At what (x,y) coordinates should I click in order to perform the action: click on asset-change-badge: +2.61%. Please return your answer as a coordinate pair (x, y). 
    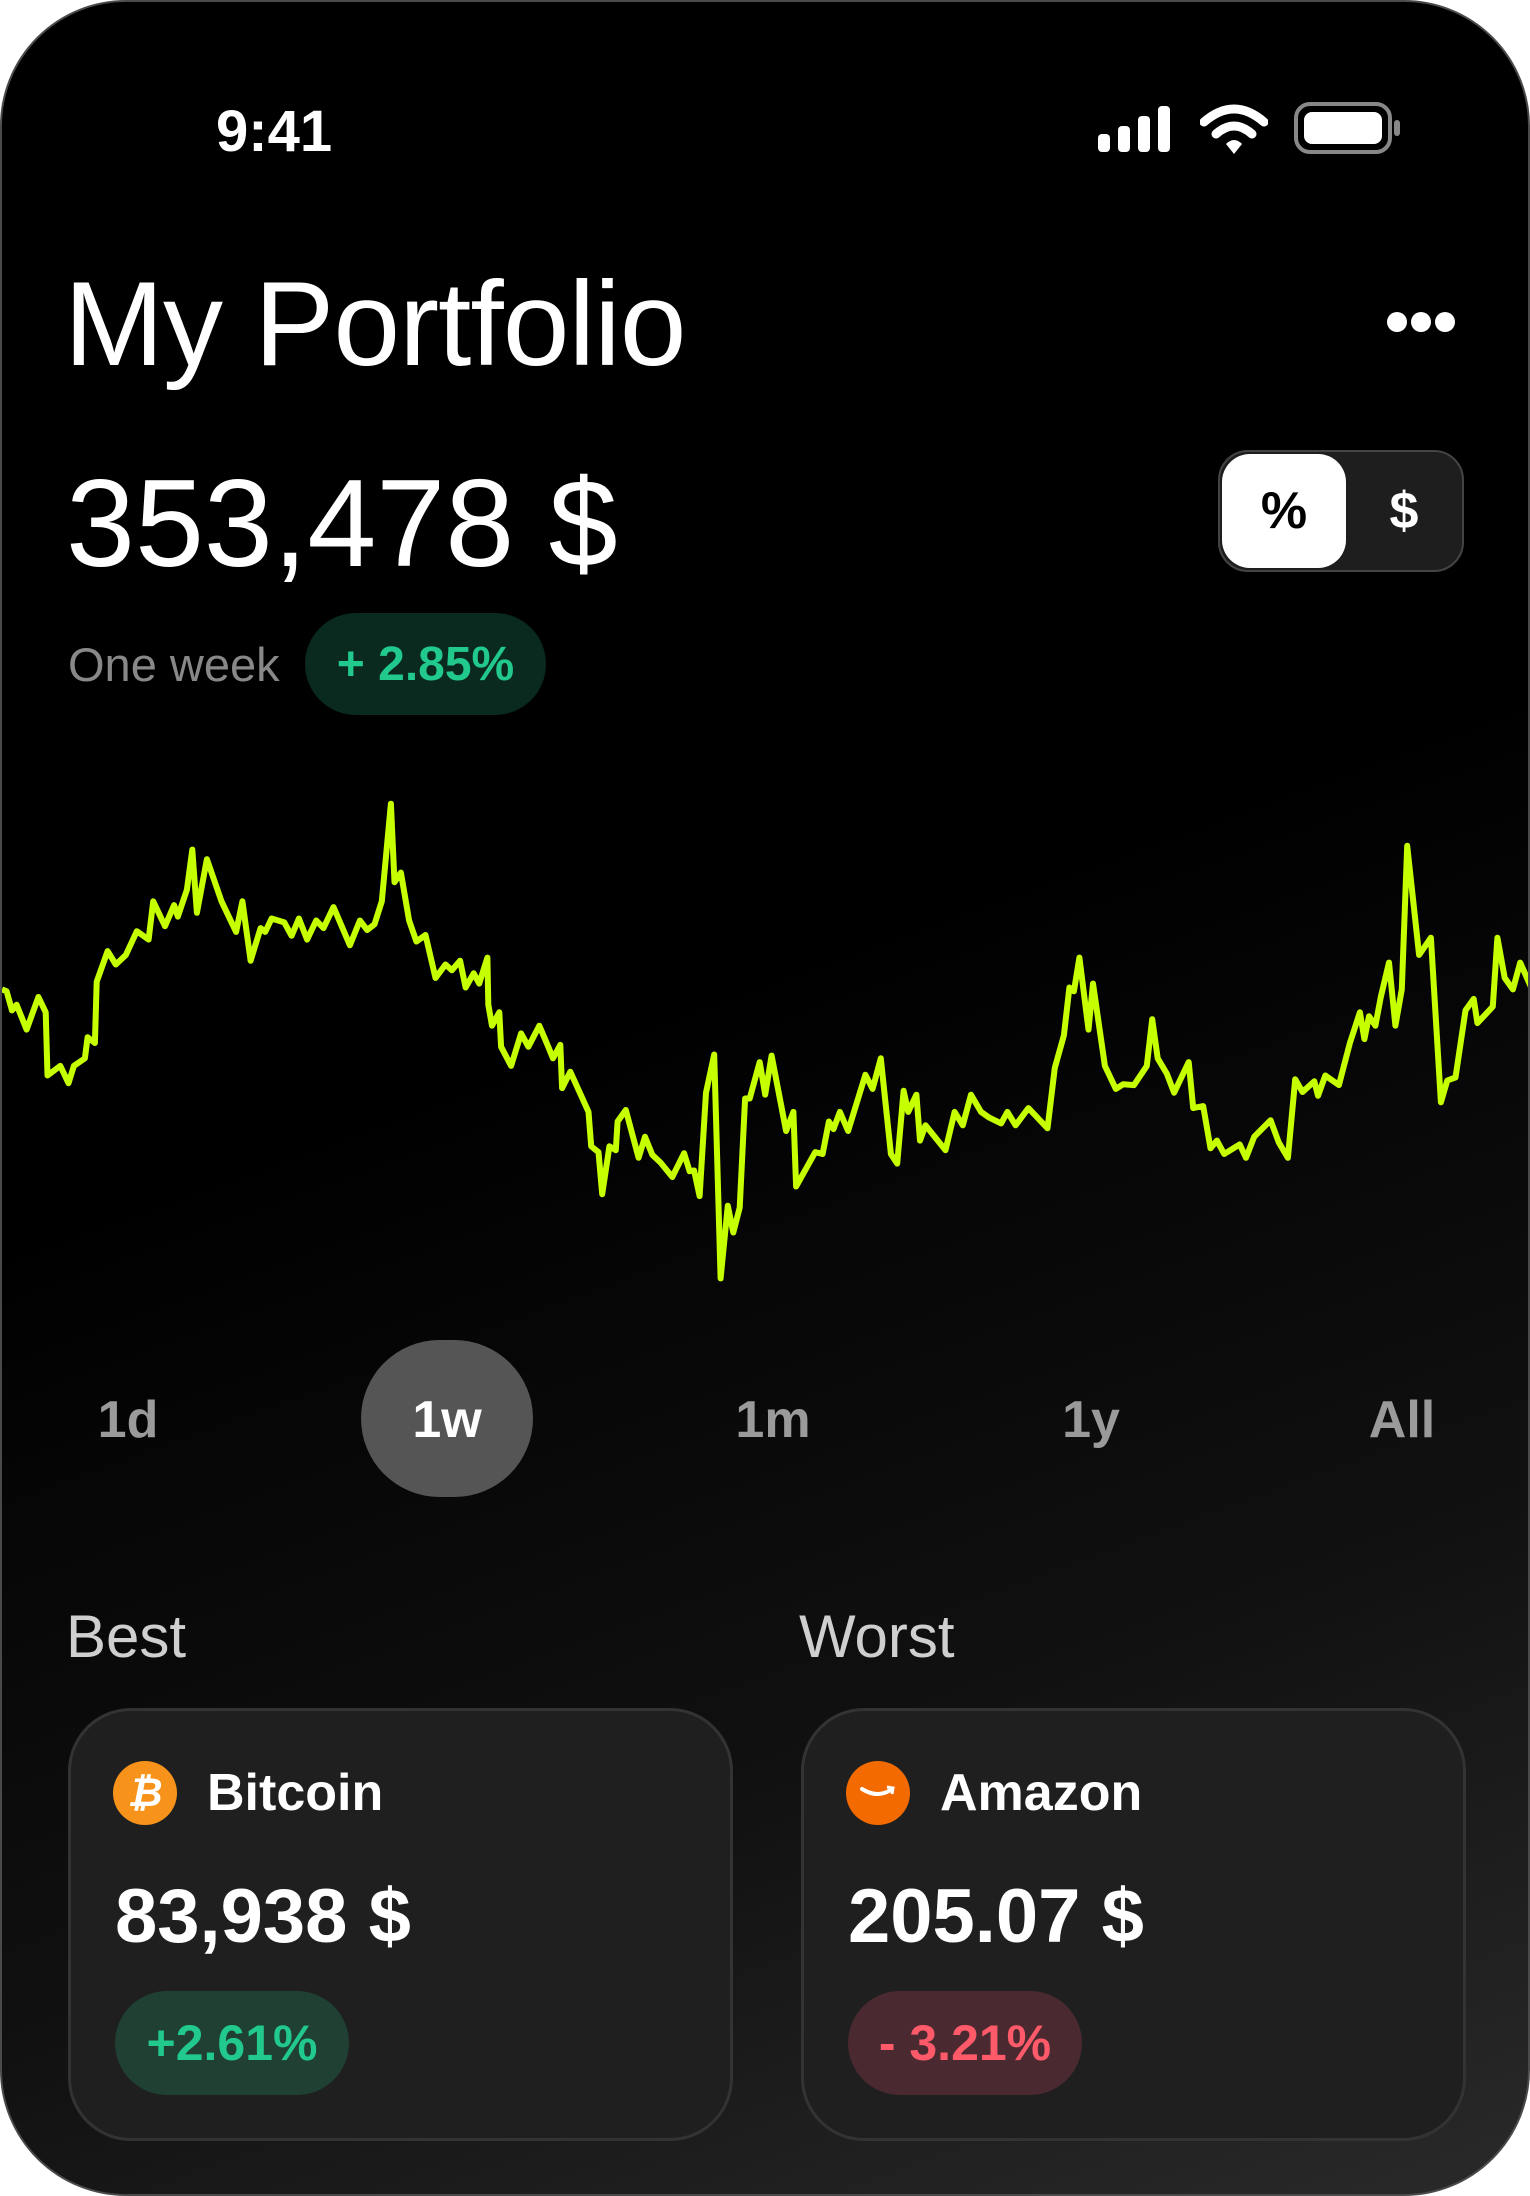
    Looking at the image, I should click on (232, 2043).